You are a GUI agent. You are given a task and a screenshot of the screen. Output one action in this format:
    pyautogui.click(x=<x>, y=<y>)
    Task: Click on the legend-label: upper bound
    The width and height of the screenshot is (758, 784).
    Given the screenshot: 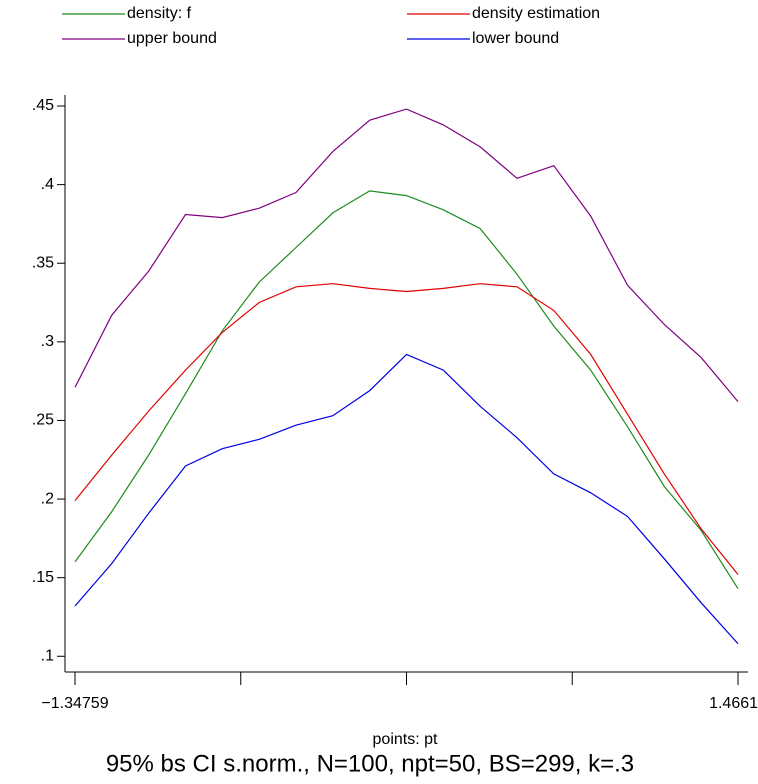 What is the action you would take?
    pyautogui.click(x=172, y=38)
    